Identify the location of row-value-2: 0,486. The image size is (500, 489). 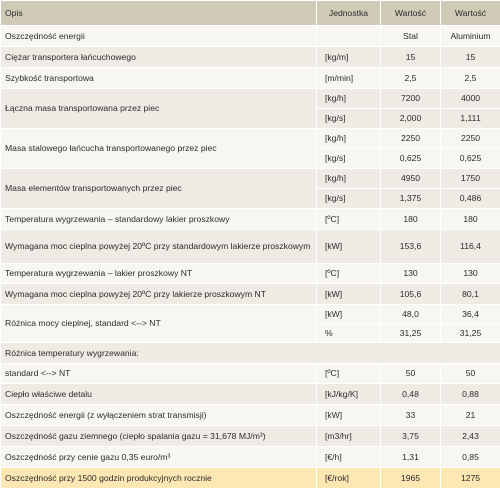
(470, 199).